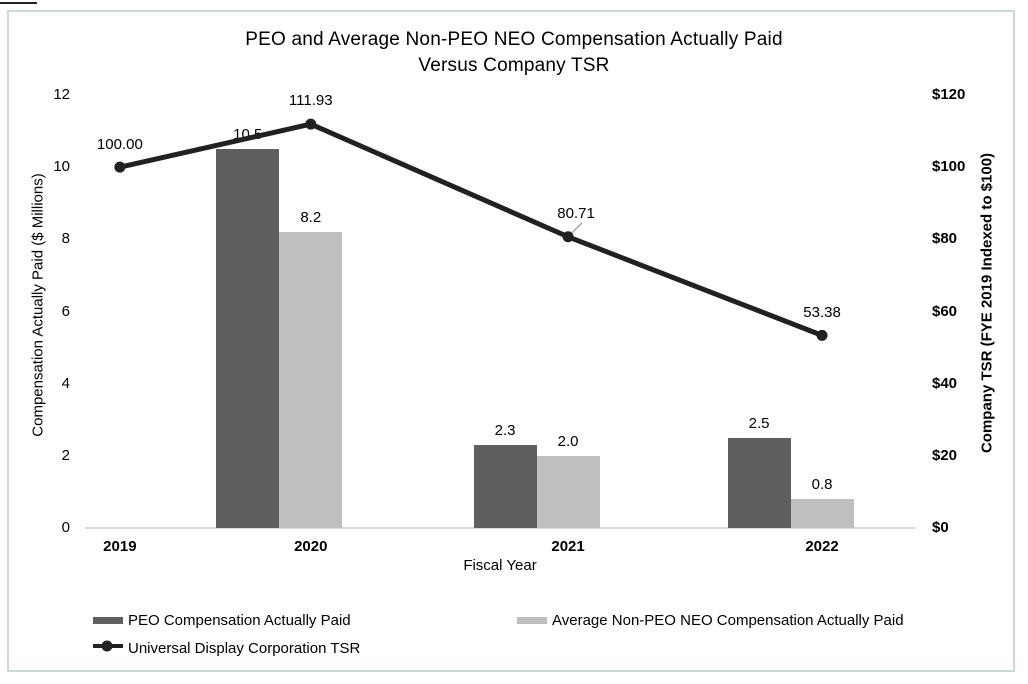 This screenshot has width=1028, height=684. Describe the element at coordinates (505, 486) in the screenshot. I see `bar-peo-2021` at that location.